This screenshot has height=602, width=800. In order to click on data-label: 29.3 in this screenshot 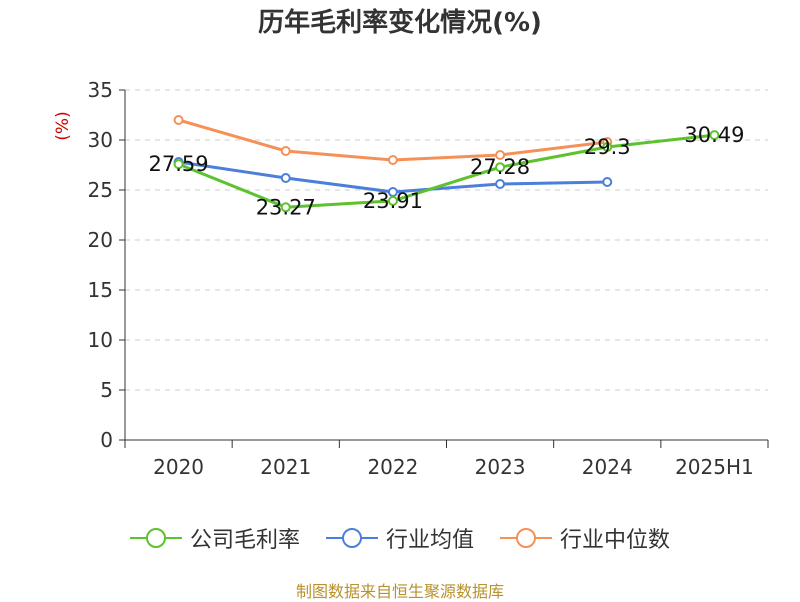, I will do `click(607, 147)`.